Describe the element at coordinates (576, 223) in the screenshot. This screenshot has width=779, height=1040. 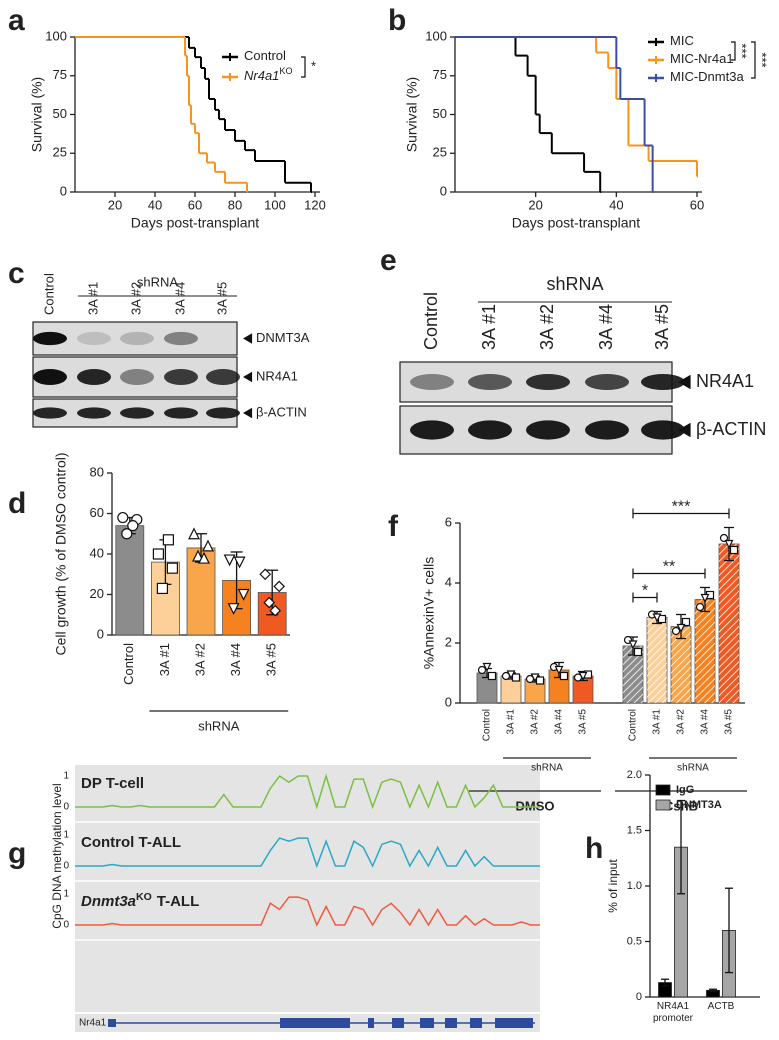
I see `x-axis-label: Days post-transplant` at that location.